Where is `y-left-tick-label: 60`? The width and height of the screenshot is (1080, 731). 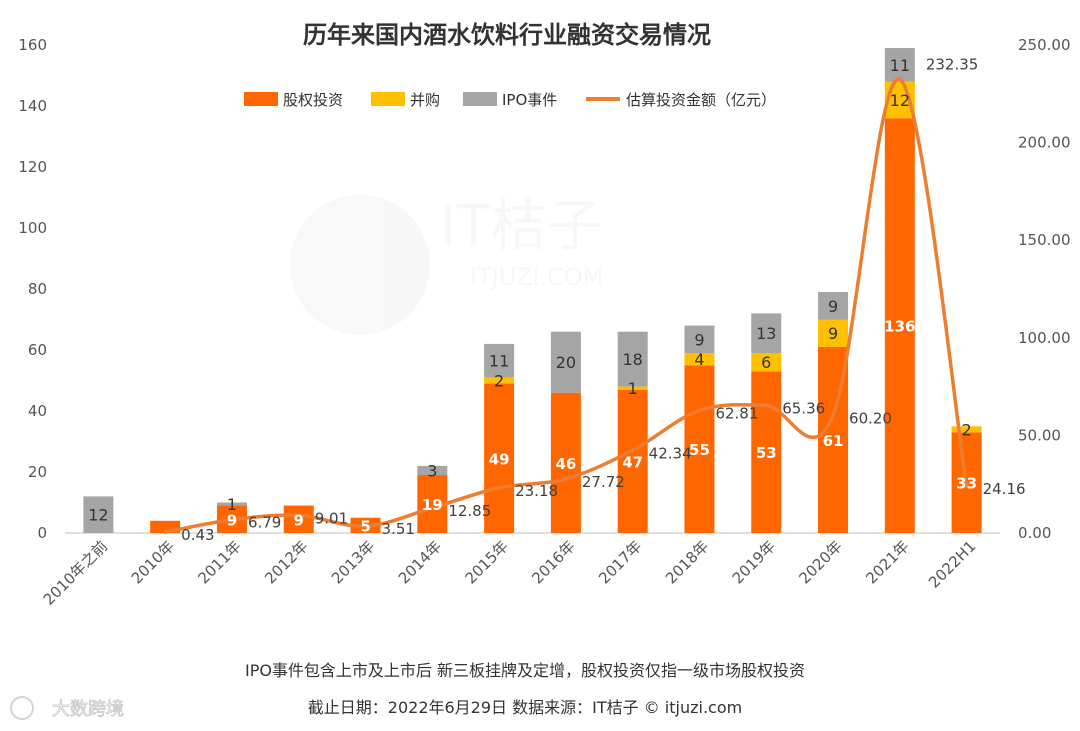 y-left-tick-label: 60 is located at coordinates (37, 350).